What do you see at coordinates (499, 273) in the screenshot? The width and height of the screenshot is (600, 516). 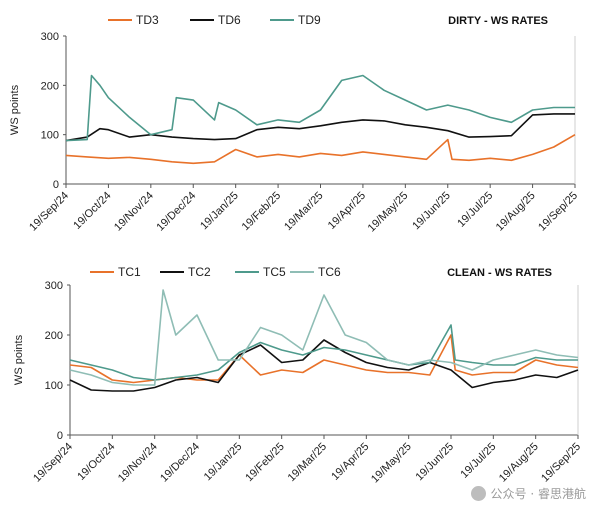 I see `chart-title: CLEAN - WS RATES` at bounding box center [499, 273].